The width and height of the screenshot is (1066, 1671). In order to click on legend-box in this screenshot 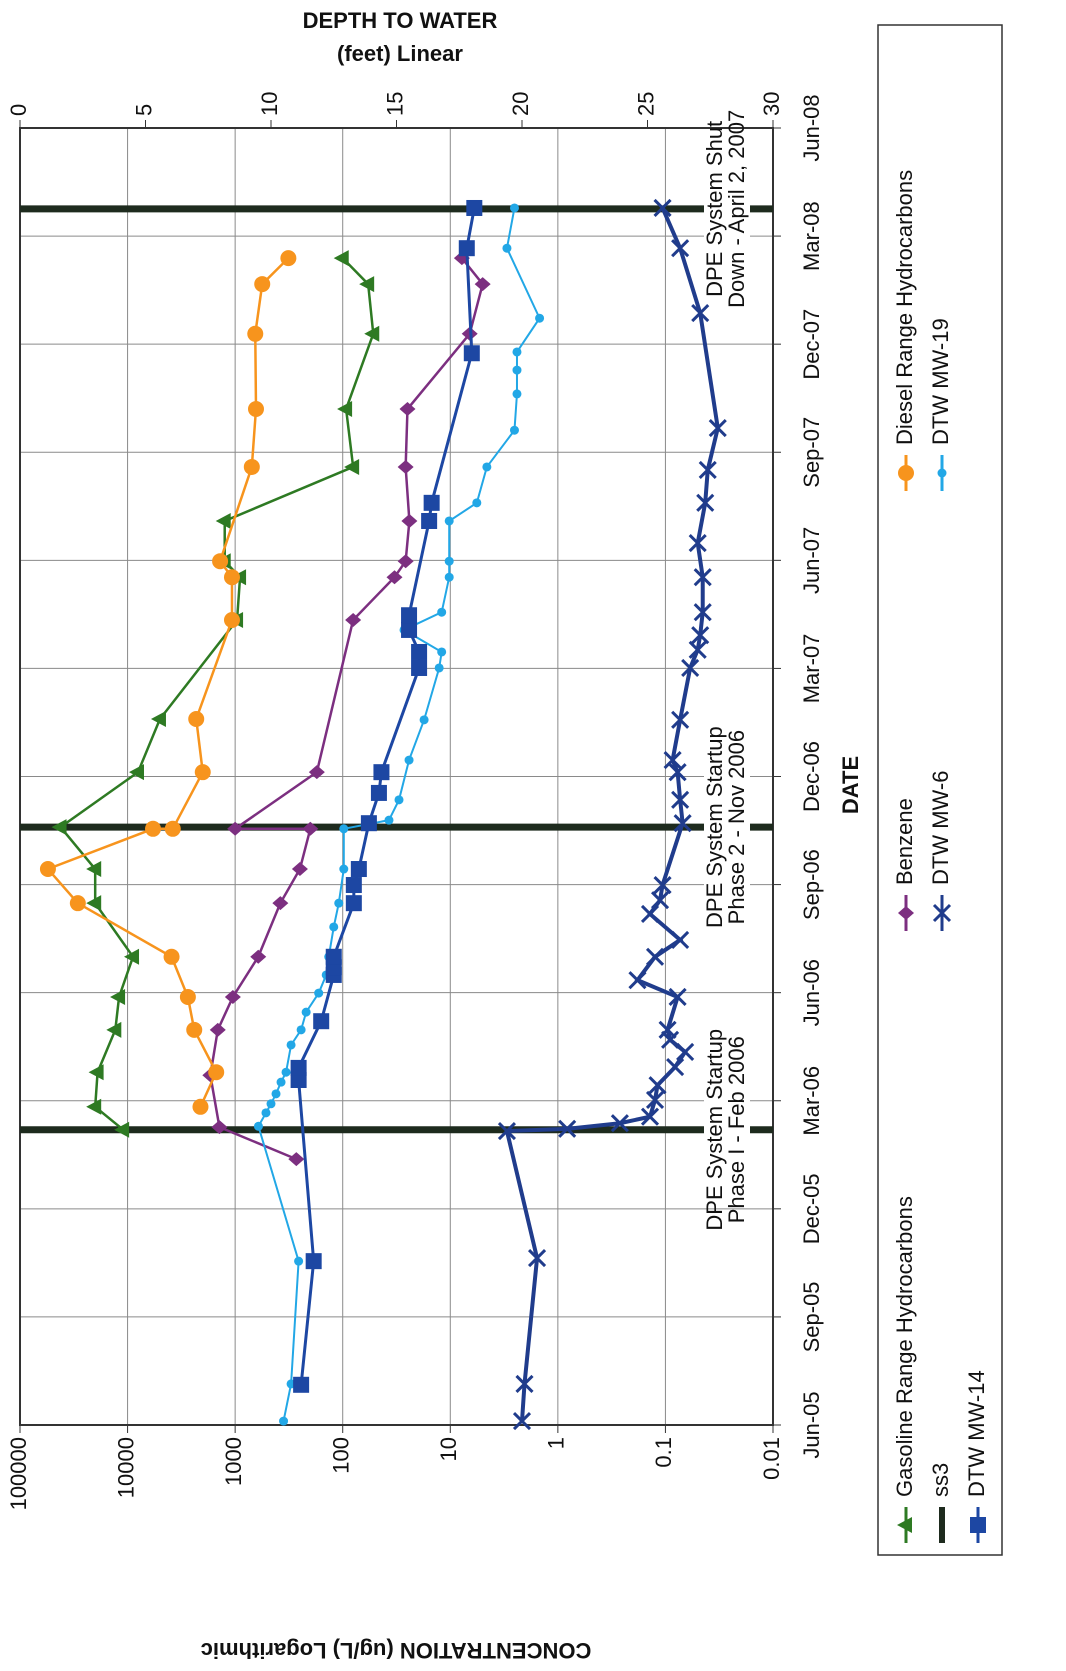, I will do `click(940, 790)`.